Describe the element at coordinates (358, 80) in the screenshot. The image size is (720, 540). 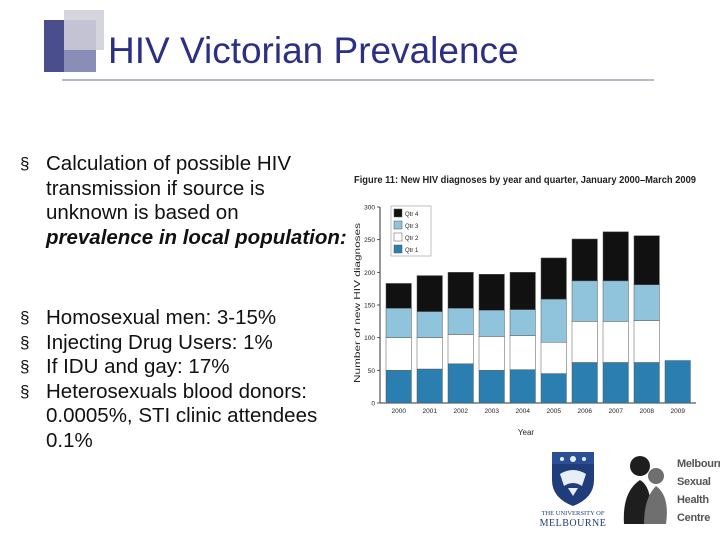
I see `title-rule` at that location.